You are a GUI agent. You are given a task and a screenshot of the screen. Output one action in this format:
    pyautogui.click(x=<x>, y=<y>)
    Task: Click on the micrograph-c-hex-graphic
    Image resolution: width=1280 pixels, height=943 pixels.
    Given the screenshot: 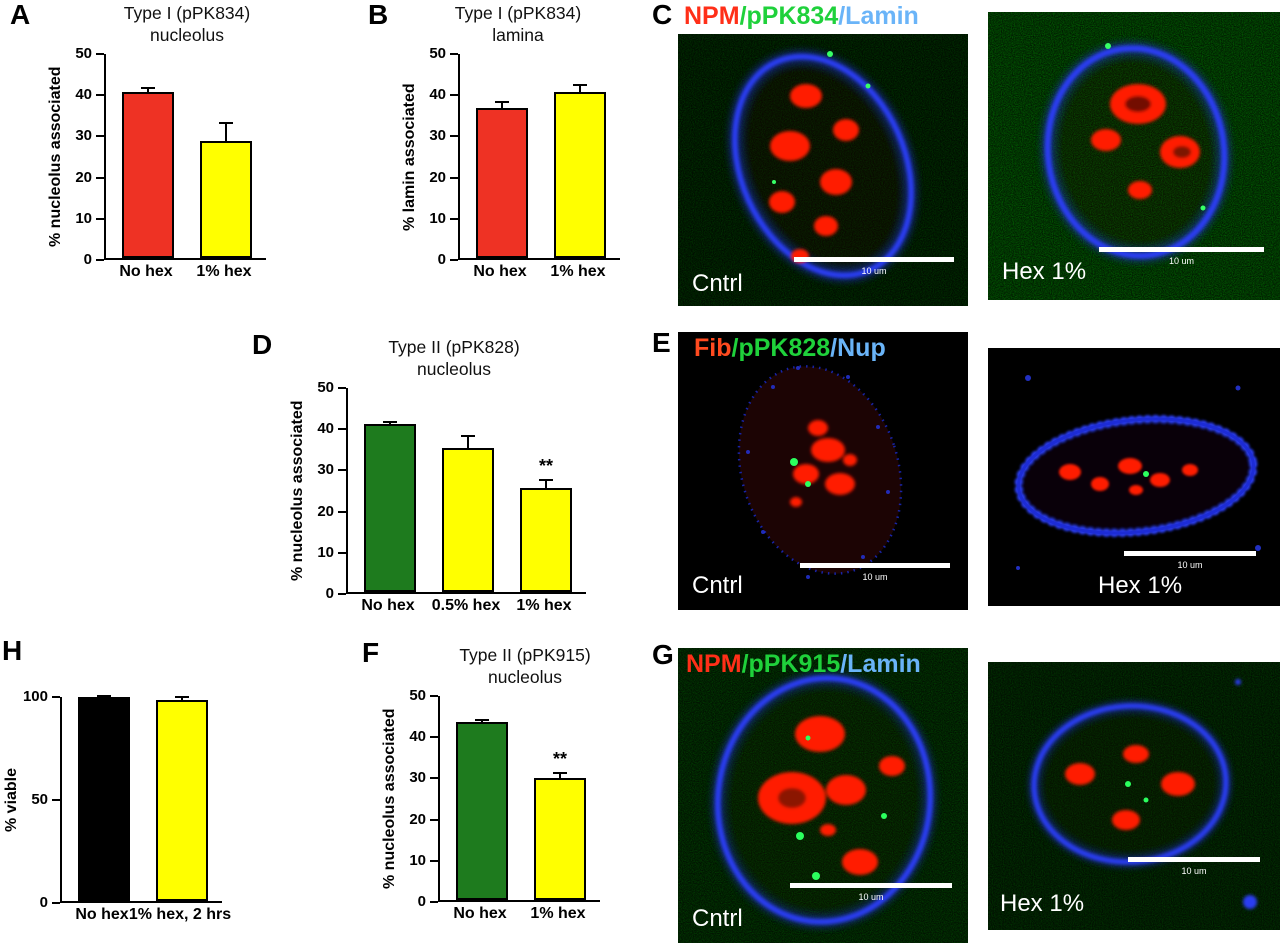 What is the action you would take?
    pyautogui.click(x=1134, y=156)
    